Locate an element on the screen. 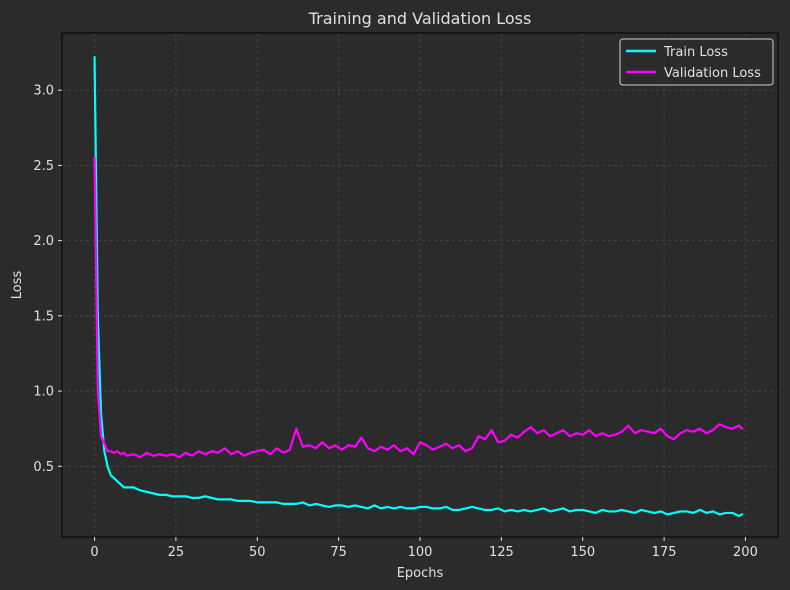  y-tick-label-3-0: 3.0 is located at coordinates (43, 91).